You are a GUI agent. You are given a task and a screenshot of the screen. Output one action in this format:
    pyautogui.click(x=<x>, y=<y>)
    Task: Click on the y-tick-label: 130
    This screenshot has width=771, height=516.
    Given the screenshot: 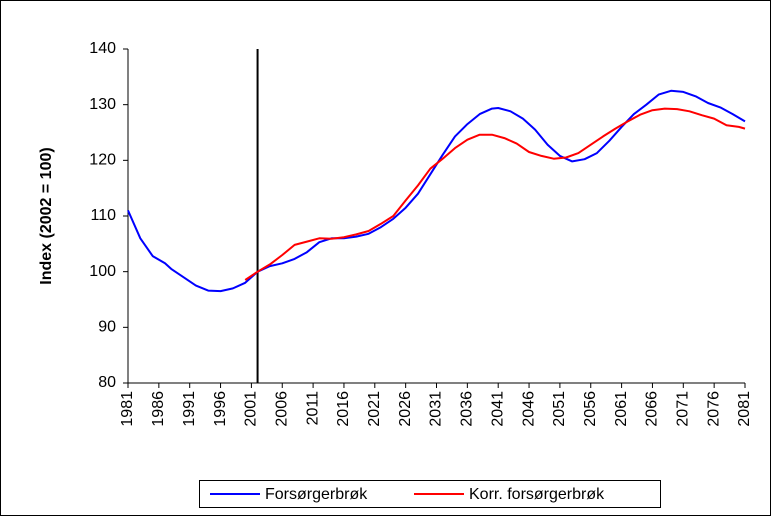 What is the action you would take?
    pyautogui.click(x=102, y=104)
    